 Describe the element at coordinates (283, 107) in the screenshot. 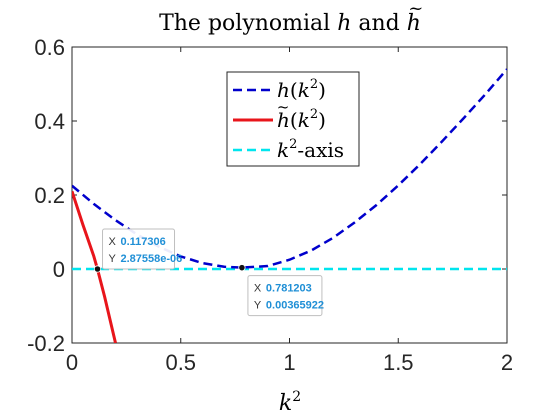

I see `legend-label-accent: ~` at that location.